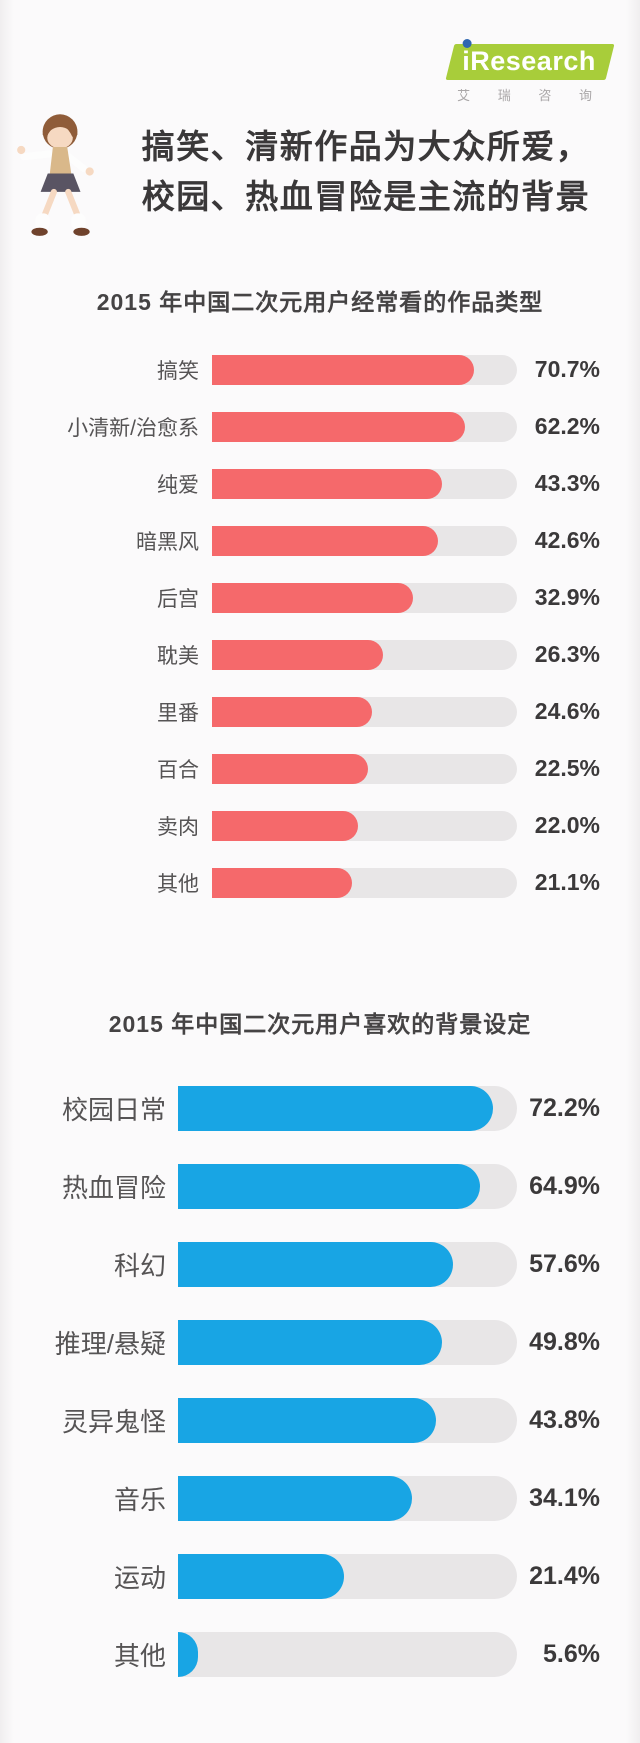 The height and width of the screenshot is (1743, 640). Describe the element at coordinates (567, 768) in the screenshot. I see `value-label: 22.5%` at that location.